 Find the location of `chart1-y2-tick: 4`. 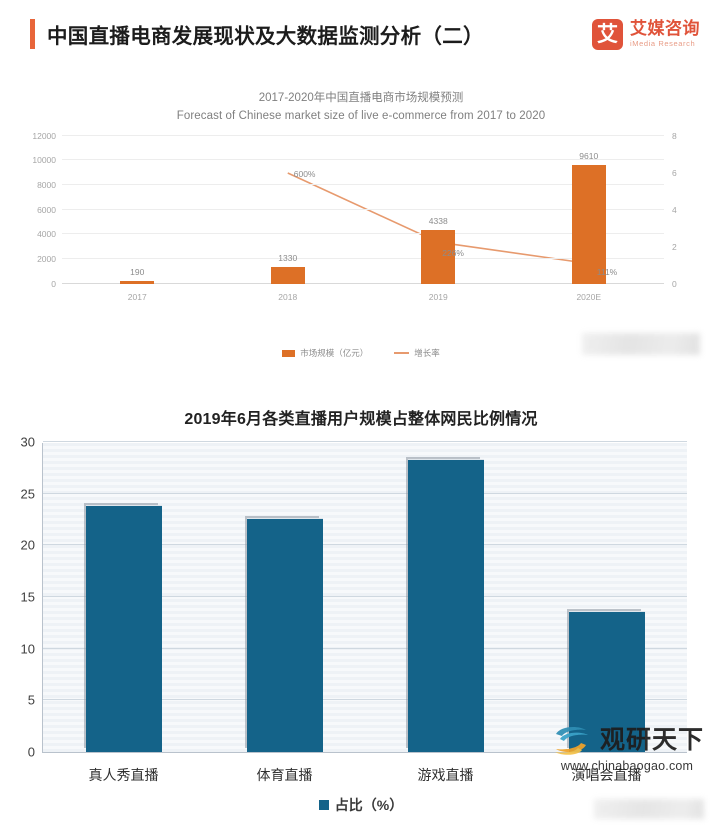

chart1-y2-tick: 4 is located at coordinates (674, 209).